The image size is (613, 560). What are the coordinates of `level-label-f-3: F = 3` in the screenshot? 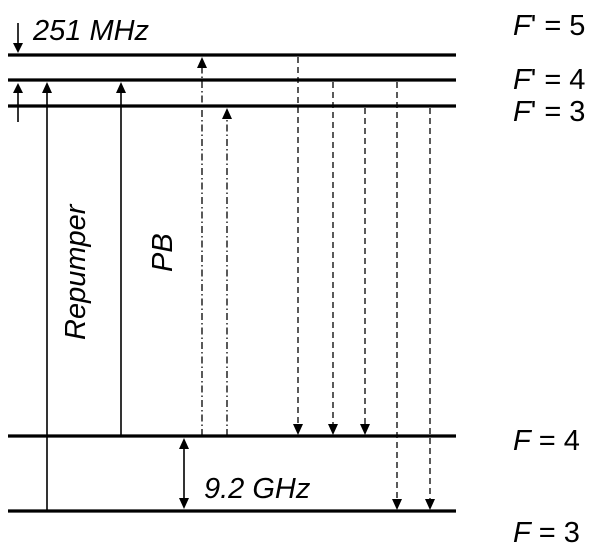 It's located at (546, 533).